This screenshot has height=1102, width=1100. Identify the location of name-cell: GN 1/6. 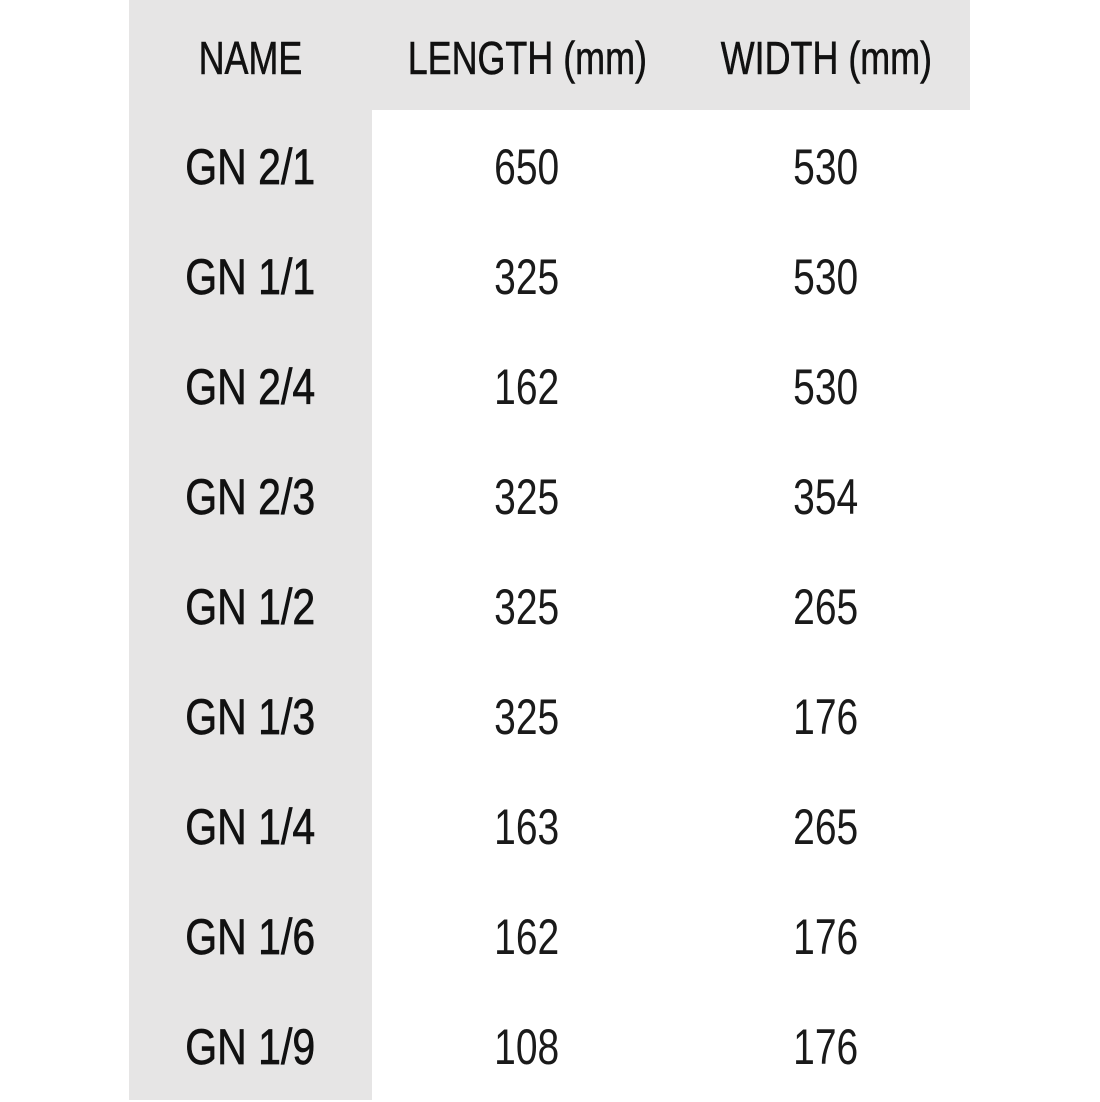
(250, 937).